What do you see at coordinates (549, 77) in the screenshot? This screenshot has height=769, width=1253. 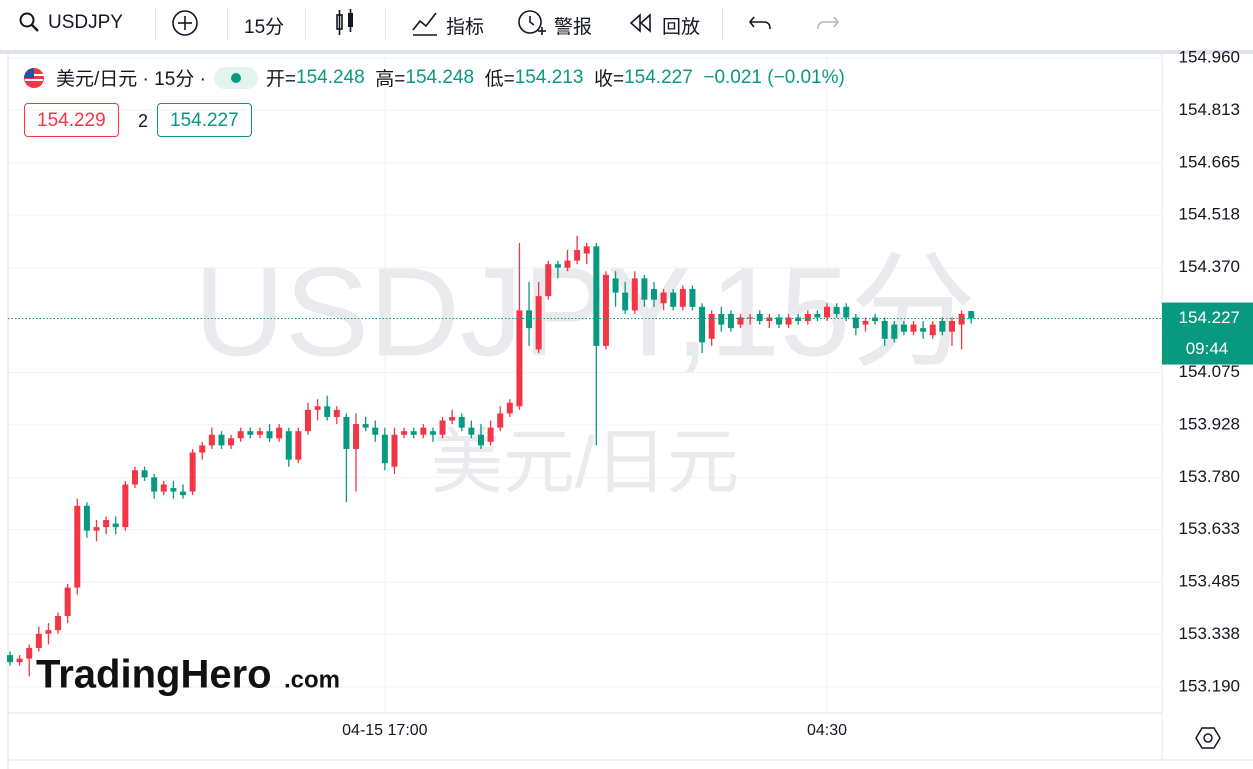 I see `low-value: 154.213` at bounding box center [549, 77].